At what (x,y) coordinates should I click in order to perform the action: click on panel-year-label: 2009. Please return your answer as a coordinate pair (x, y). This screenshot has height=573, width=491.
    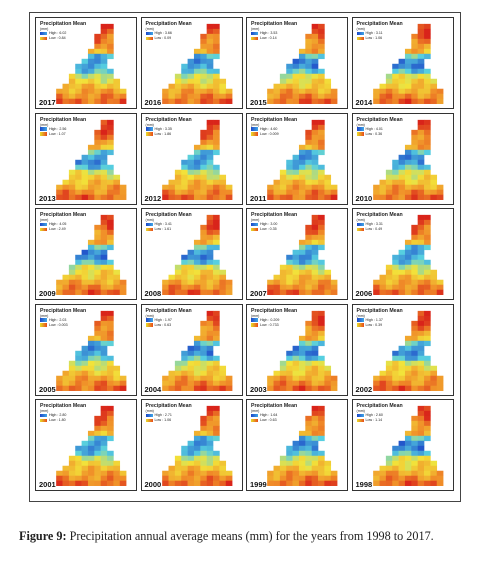
    Looking at the image, I should click on (47, 293).